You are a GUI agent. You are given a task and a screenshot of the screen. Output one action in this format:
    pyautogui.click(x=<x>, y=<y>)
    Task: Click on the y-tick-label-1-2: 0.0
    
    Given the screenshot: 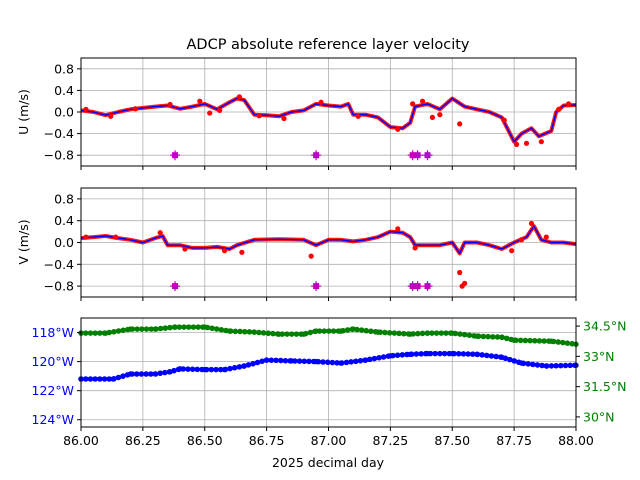 What is the action you would take?
    pyautogui.click(x=64, y=242)
    